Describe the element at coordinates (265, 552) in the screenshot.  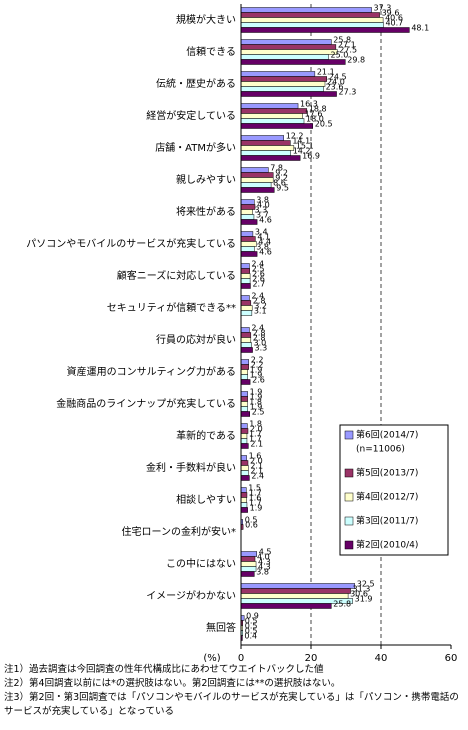
I see `data-label: 4.5` at that location.